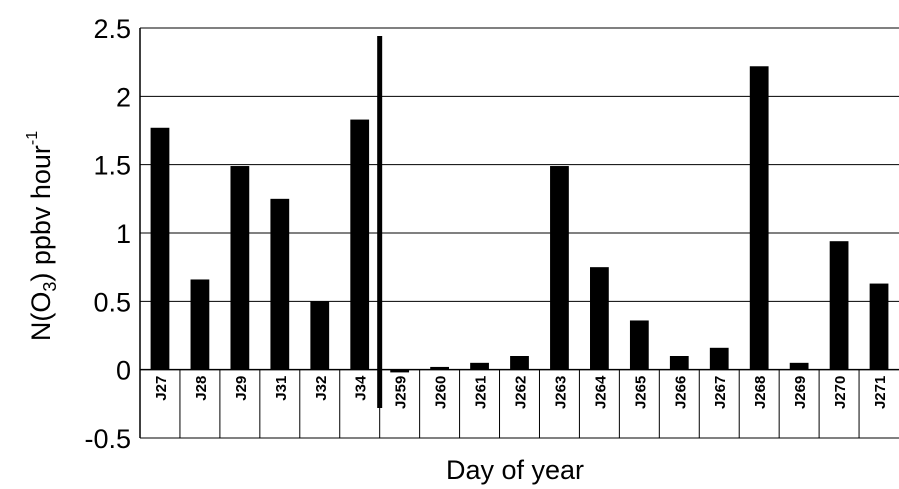 The width and height of the screenshot is (899, 489). Describe the element at coordinates (123, 234) in the screenshot. I see `y-tick-label: 1` at that location.